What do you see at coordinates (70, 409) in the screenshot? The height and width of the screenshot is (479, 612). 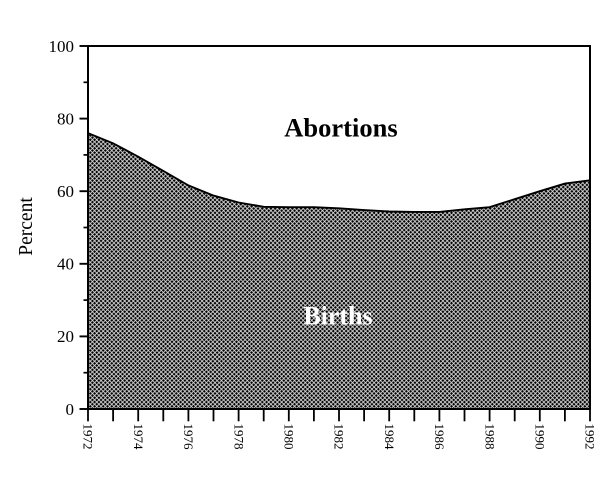 I see `svg-text: 0` at bounding box center [70, 409].